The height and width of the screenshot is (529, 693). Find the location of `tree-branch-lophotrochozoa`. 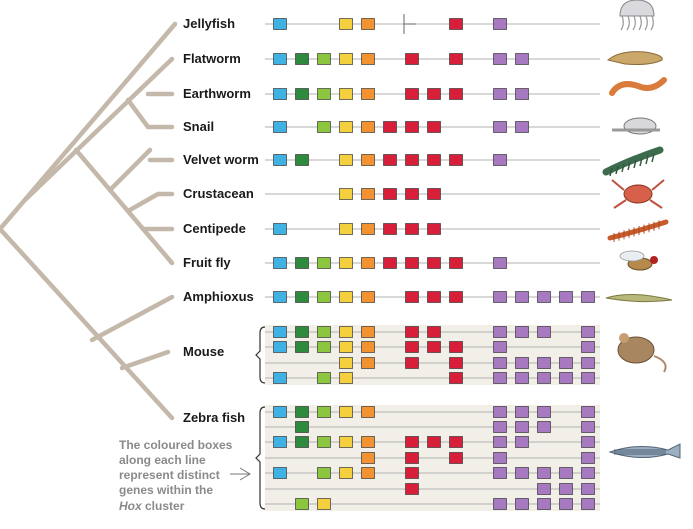

tree-branch-lophotrochozoa is located at coordinates (138, 113).